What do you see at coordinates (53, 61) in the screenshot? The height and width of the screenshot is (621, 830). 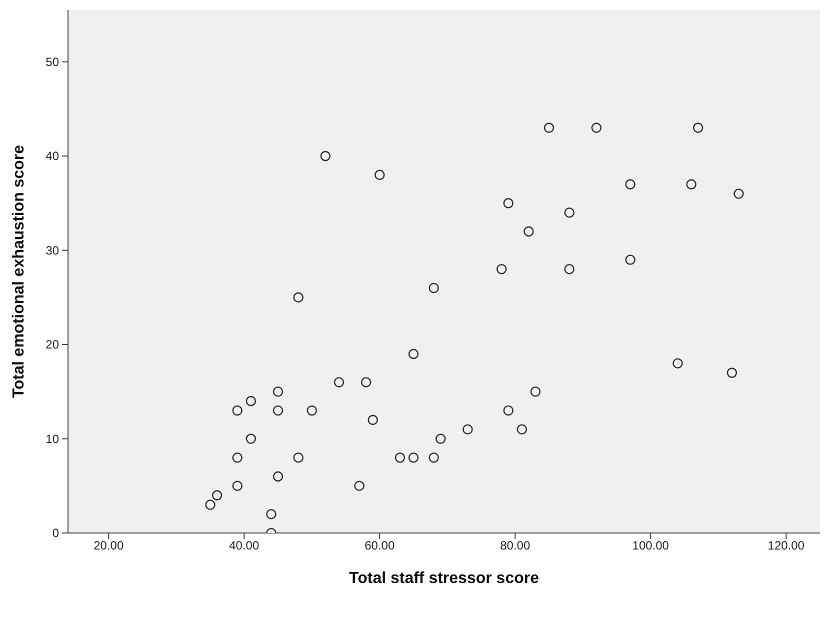 I see `y-tick-label: 50` at bounding box center [53, 61].